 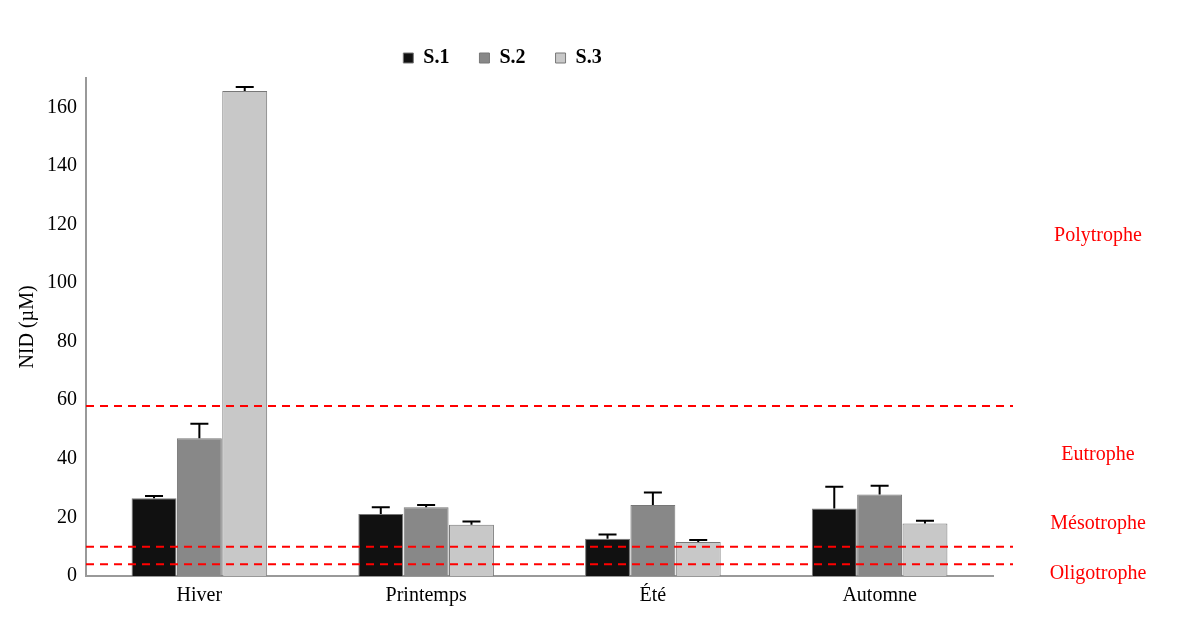 What do you see at coordinates (653, 594) in the screenshot?
I see `x-tick-label: Été` at bounding box center [653, 594].